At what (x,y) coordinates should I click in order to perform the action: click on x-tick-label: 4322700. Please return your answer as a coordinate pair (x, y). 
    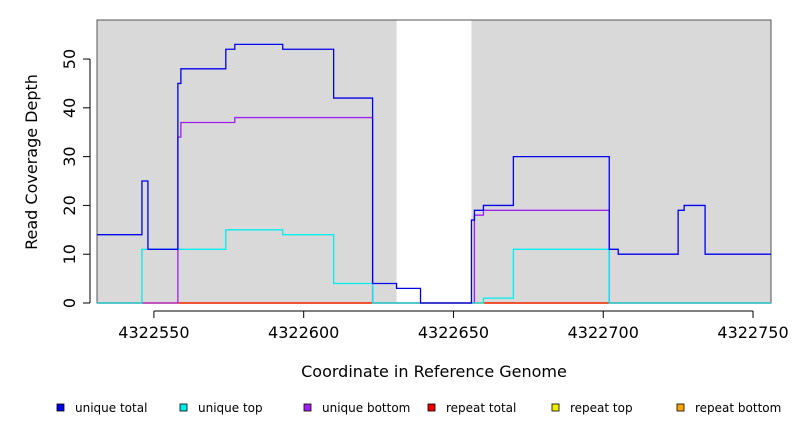
    Looking at the image, I should click on (603, 332).